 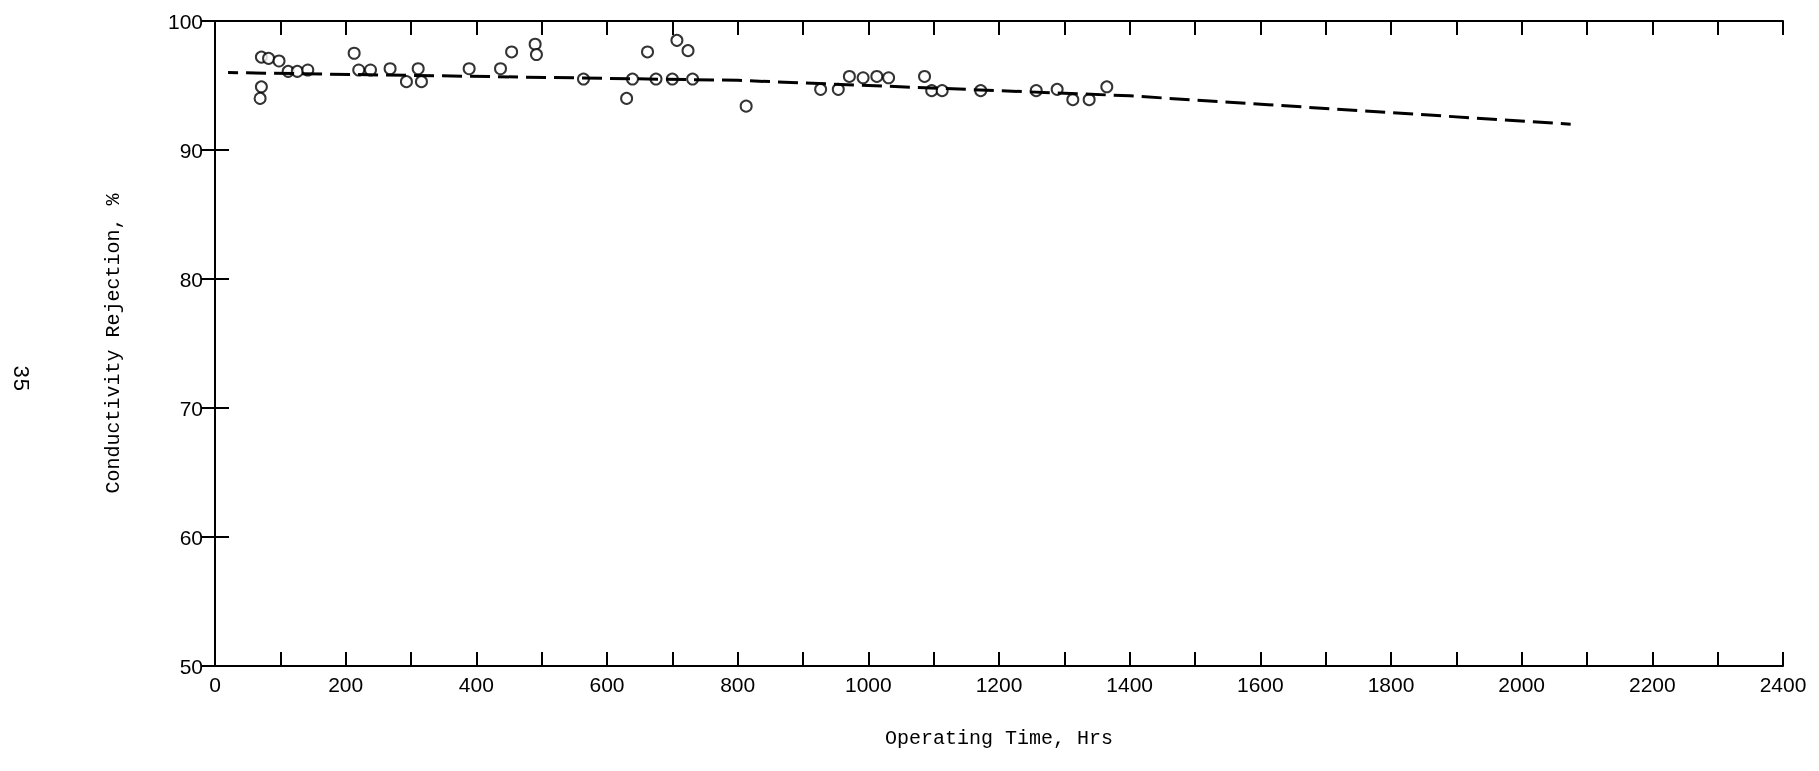 What do you see at coordinates (868, 684) in the screenshot?
I see `x-tick-label: 1000` at bounding box center [868, 684].